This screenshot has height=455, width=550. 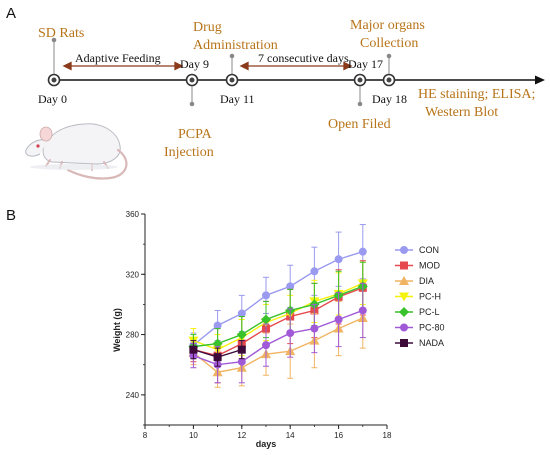 I want to click on y-tick-label: 320, so click(x=133, y=274).